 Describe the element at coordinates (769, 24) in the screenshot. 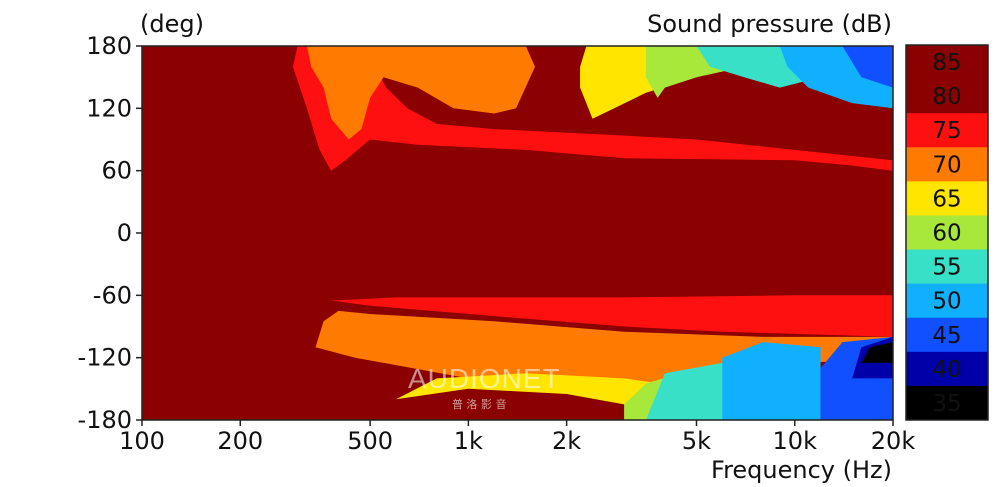

I see `chart-title: Sound pressure (dB)` at that location.